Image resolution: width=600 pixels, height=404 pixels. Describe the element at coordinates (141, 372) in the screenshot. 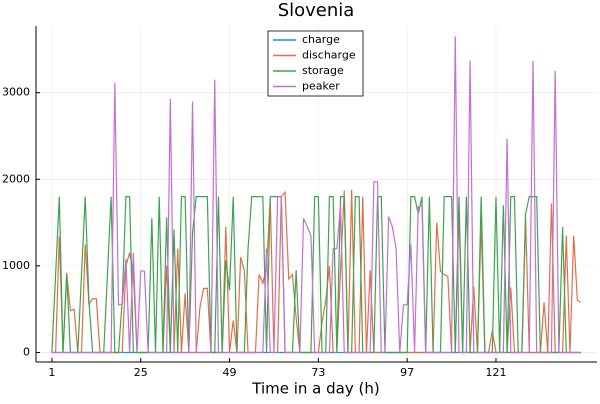

I see `x-tick-label: 25` at that location.